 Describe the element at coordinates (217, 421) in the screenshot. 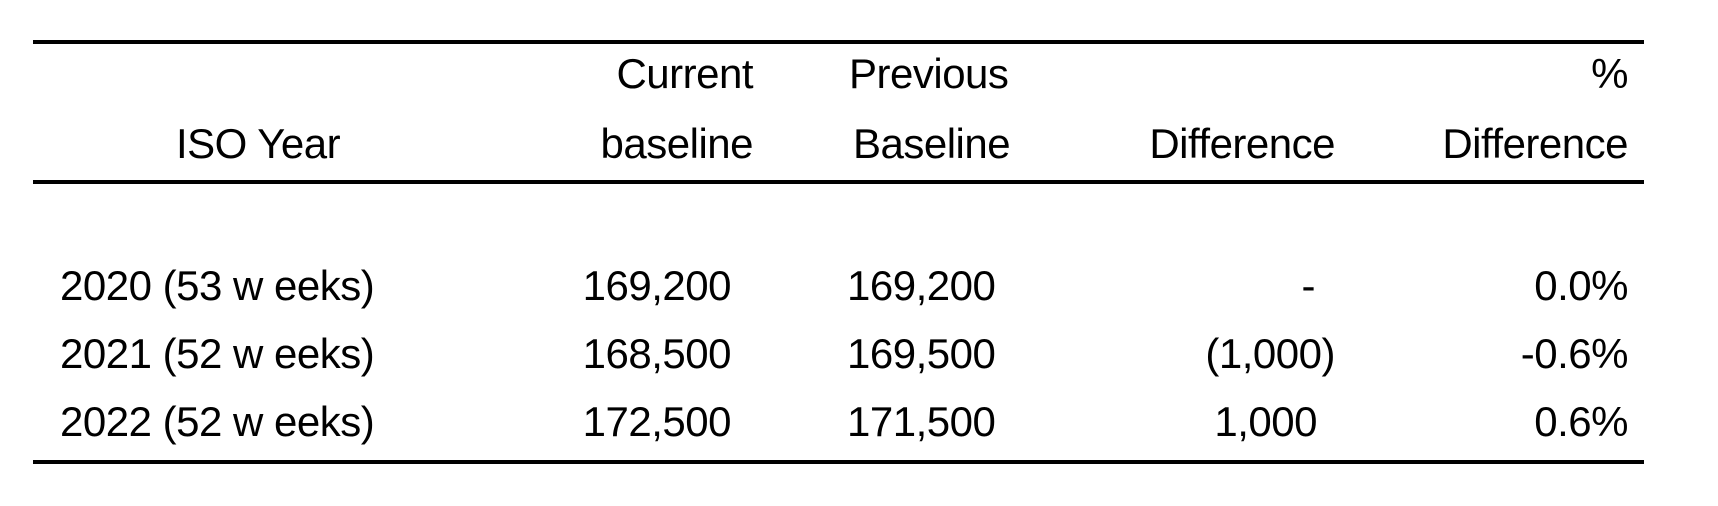

I see `cell-iso-year: 2022 (52 w eeks)` at that location.